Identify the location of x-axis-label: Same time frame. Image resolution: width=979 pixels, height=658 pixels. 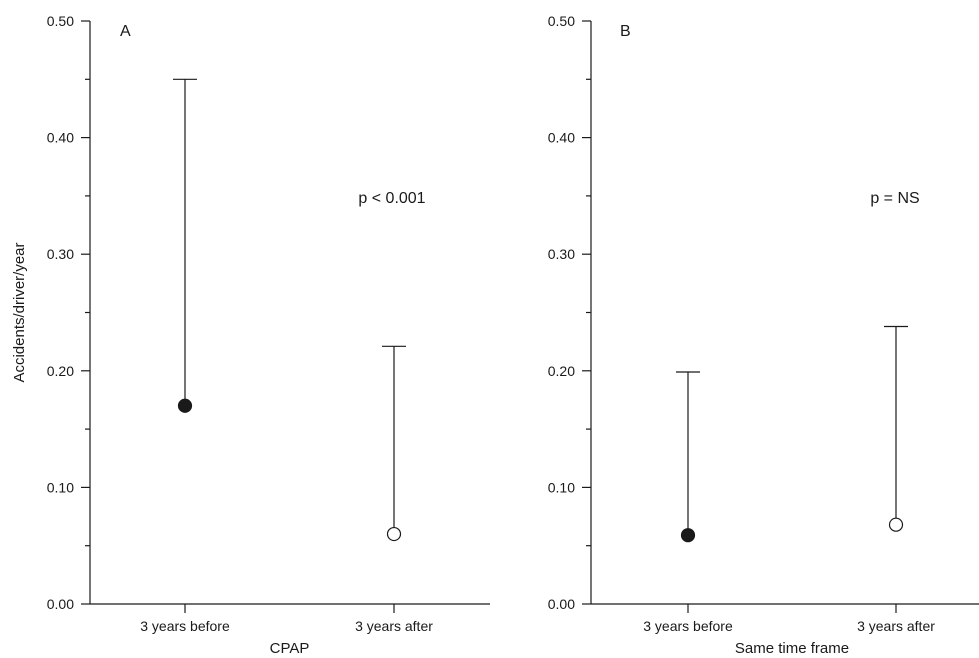
(792, 648).